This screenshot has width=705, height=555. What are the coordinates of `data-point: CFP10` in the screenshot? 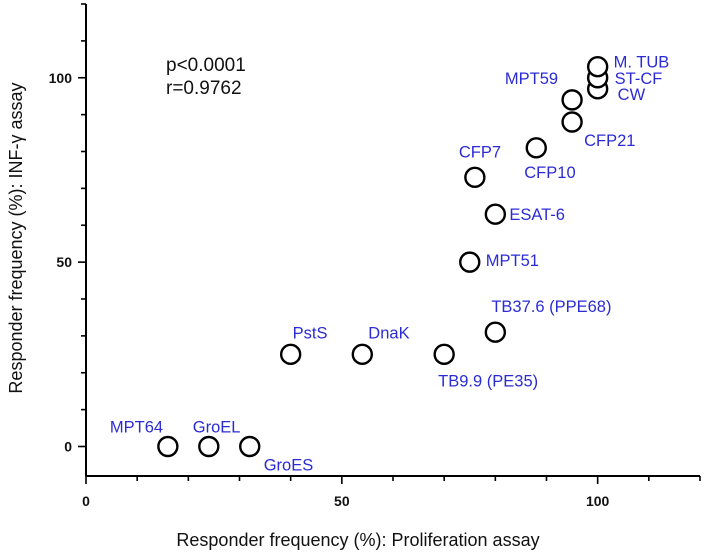 It's located at (550, 159).